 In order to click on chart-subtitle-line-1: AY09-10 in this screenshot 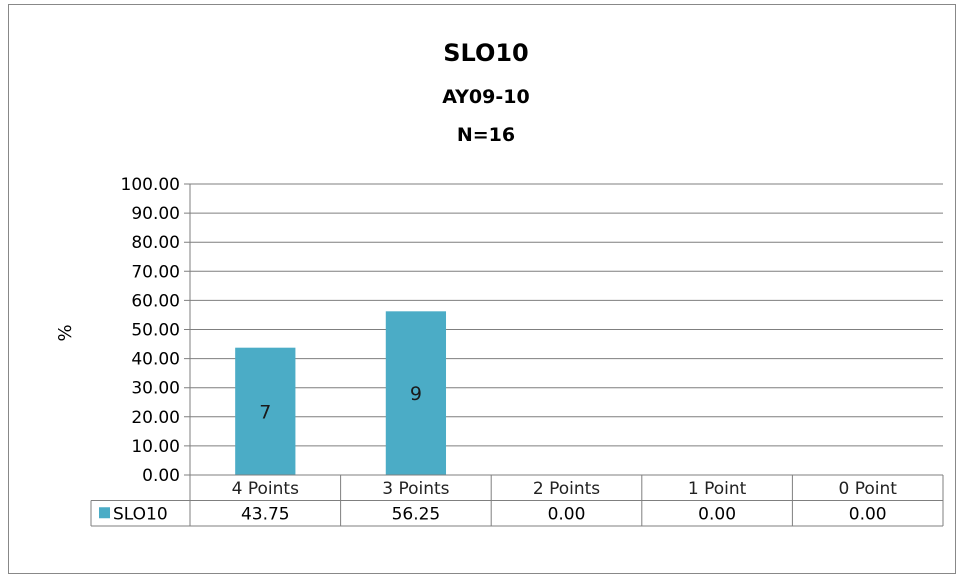, I will do `click(485, 97)`.